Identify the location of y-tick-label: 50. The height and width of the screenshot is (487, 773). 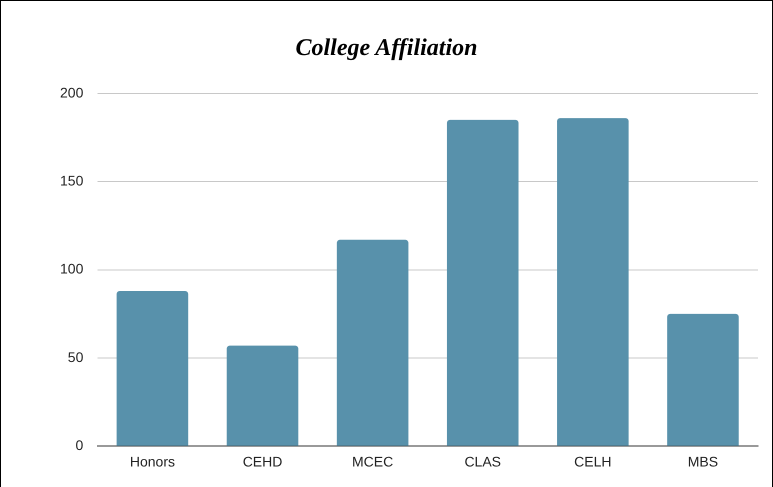
(76, 356).